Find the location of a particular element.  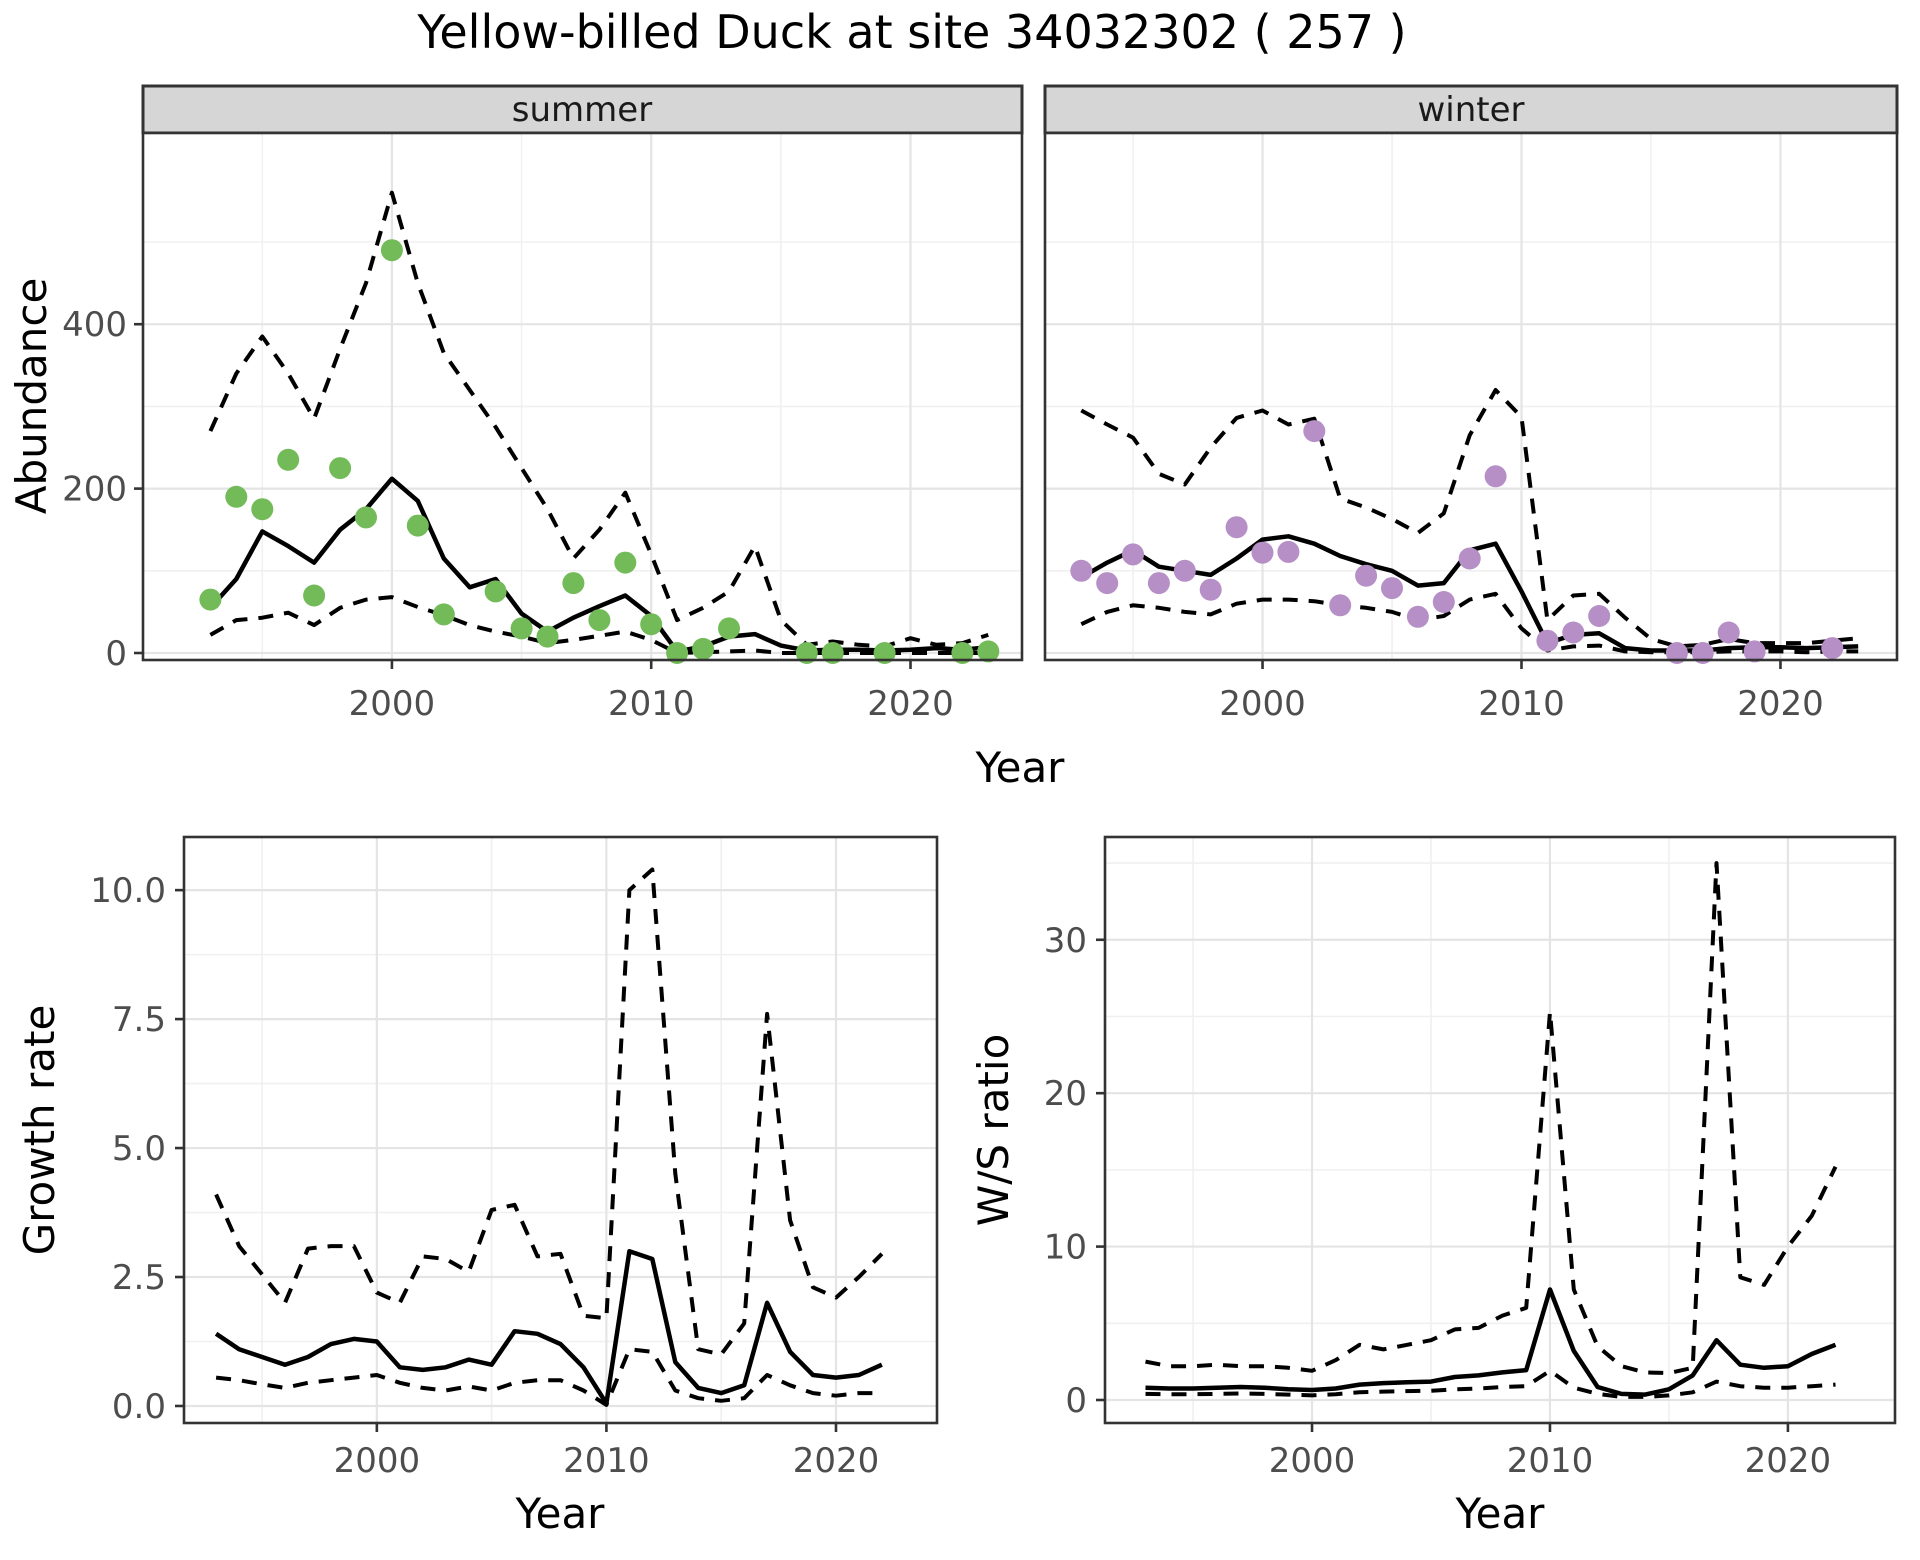

summer-median-line is located at coordinates (598, 565).